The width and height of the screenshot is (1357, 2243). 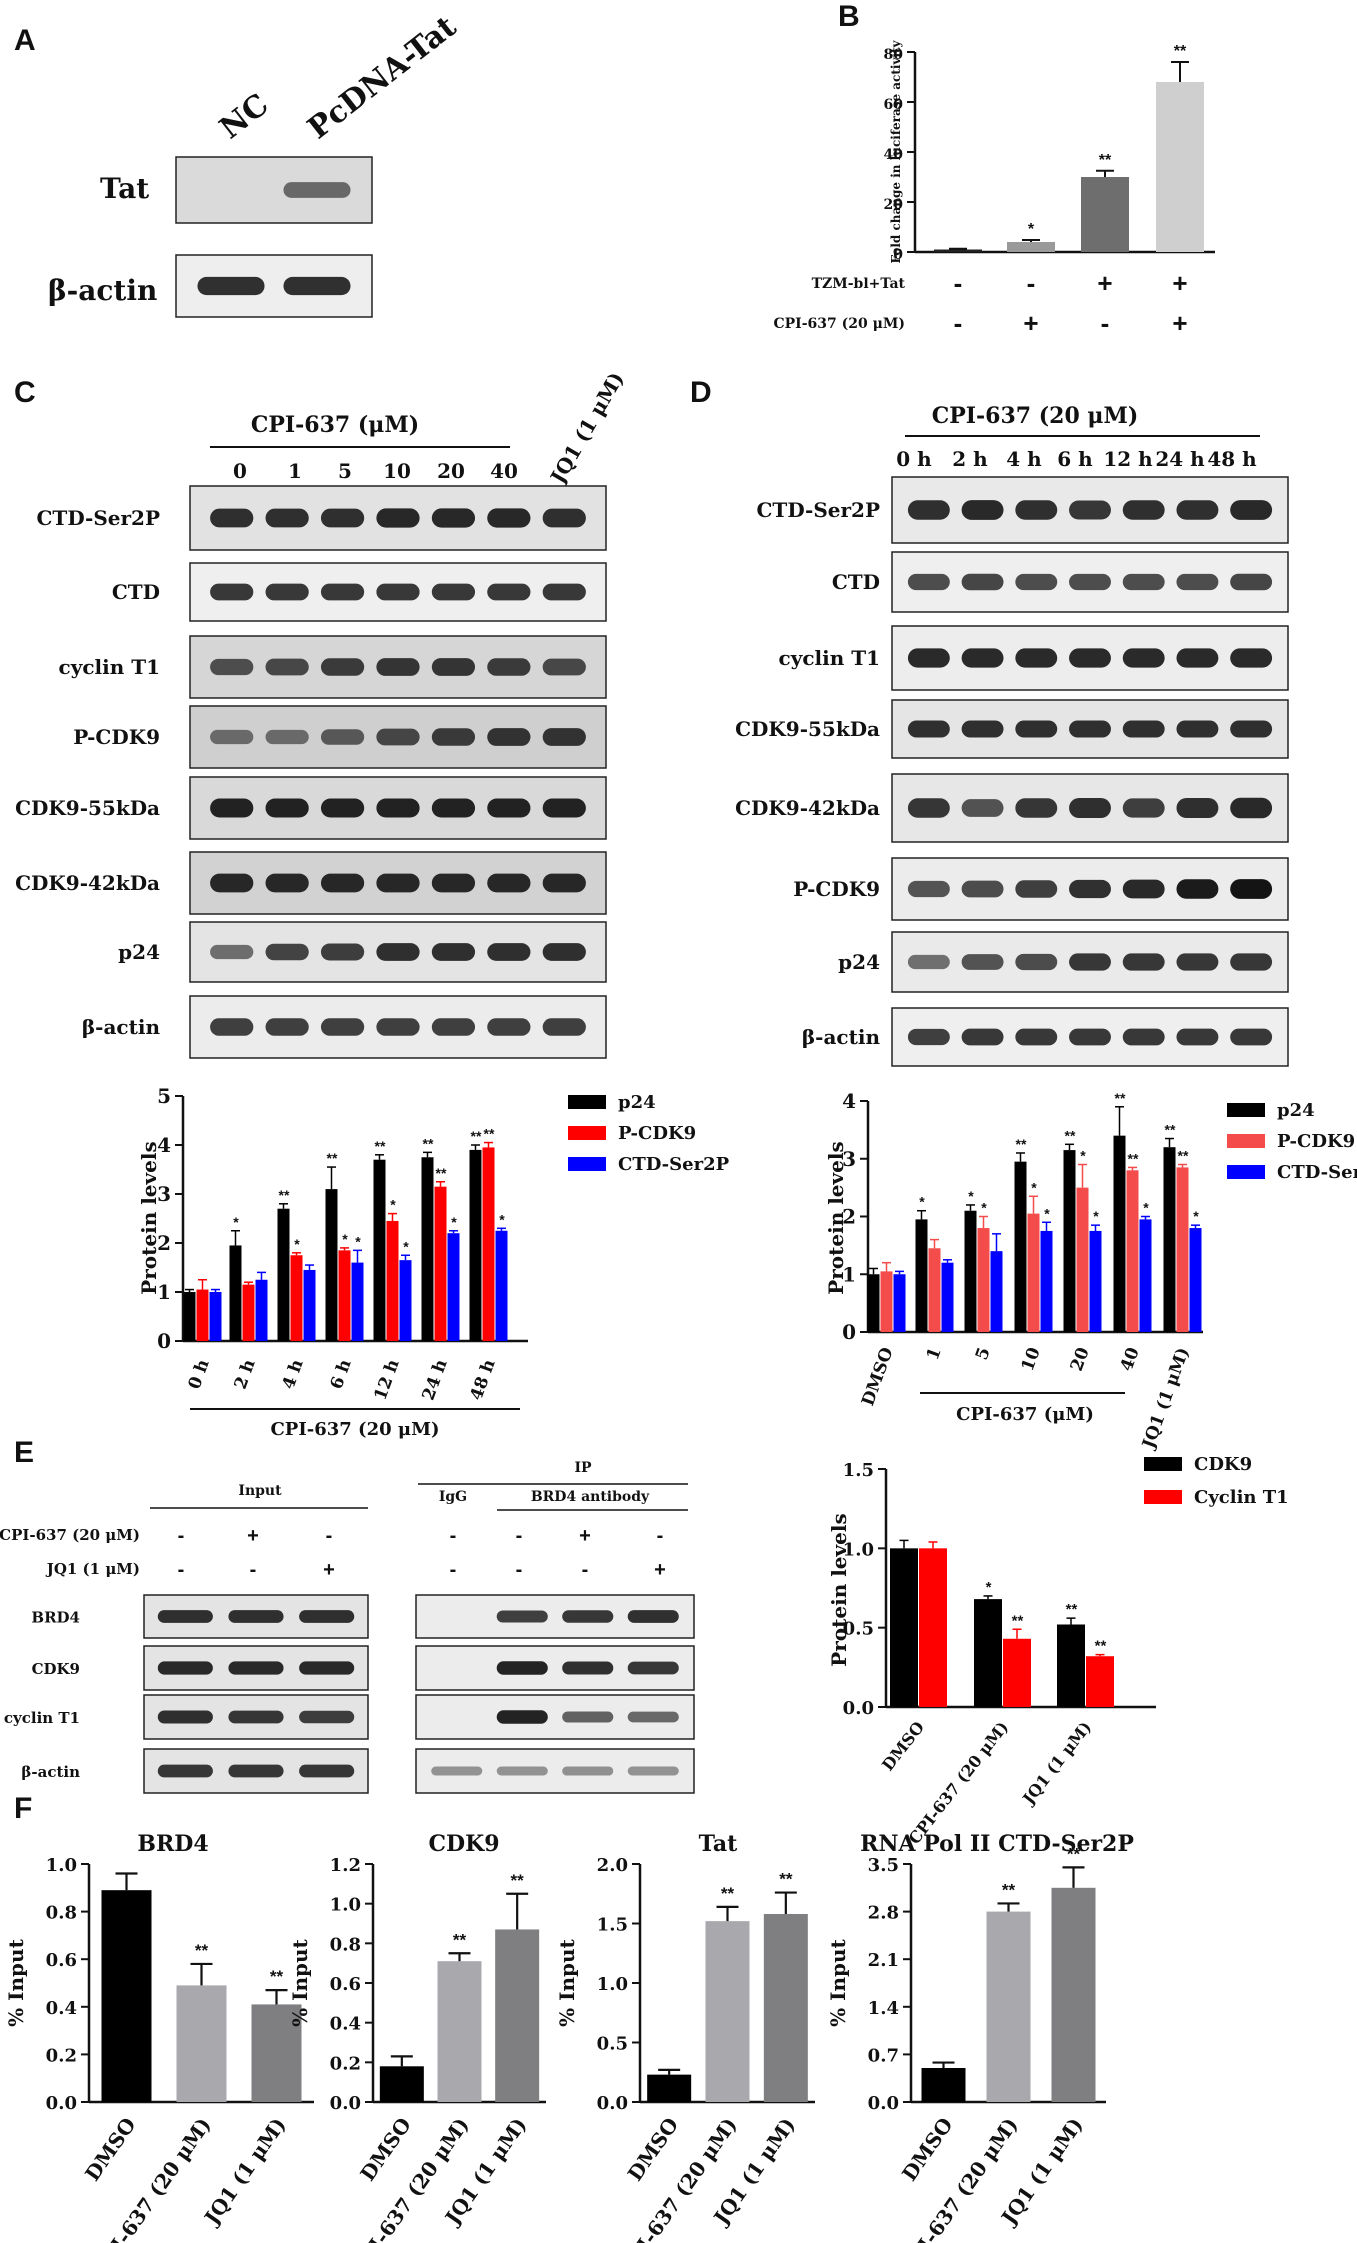 I want to click on panel-d-row-label: CTD-Ser2P, so click(x=818, y=510).